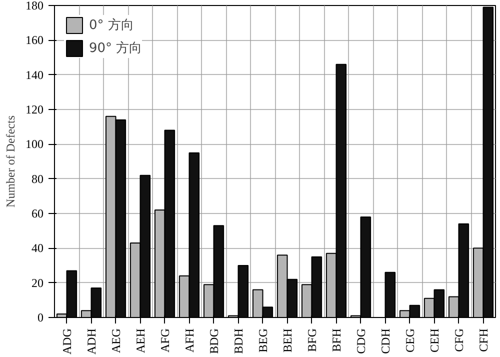 The image size is (500, 357). Describe the element at coordinates (189, 340) in the screenshot. I see `x-tick-label: AFH` at that location.